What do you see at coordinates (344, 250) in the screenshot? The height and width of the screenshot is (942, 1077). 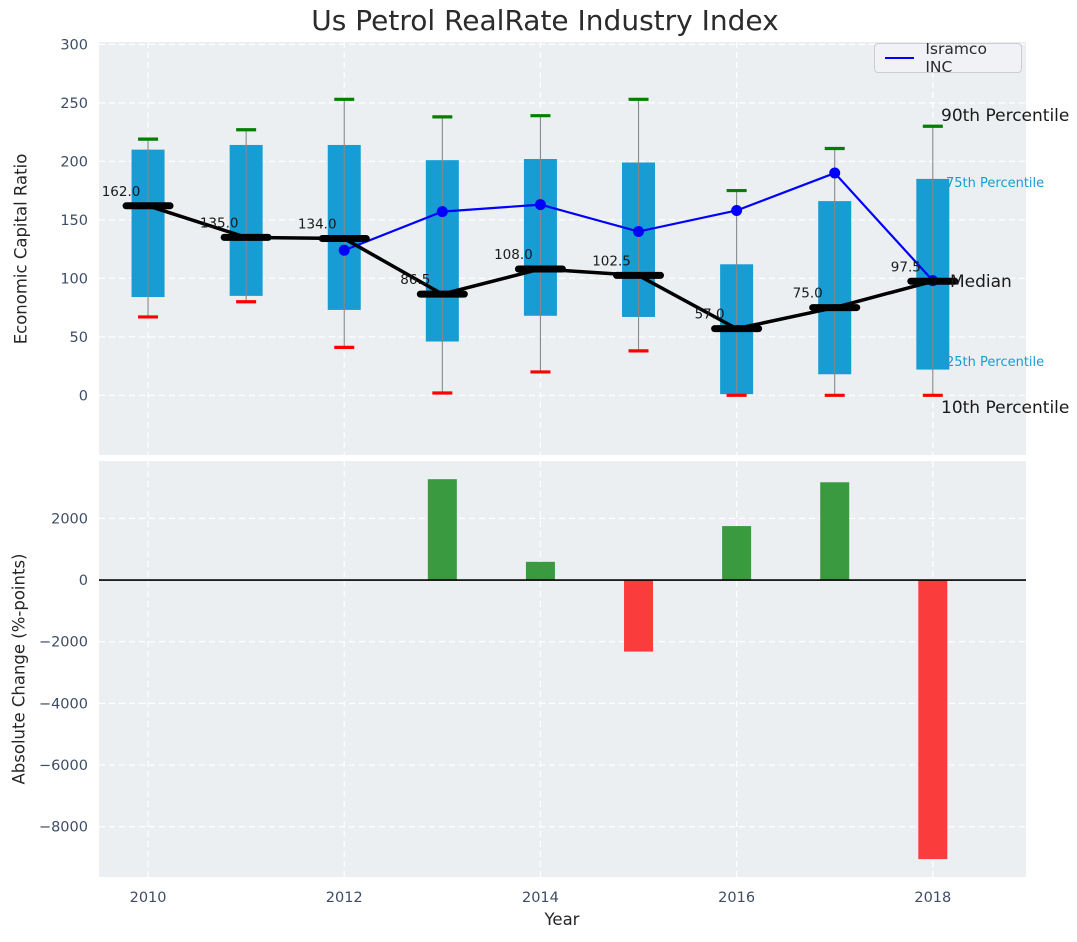 I see `isramco-point-2012` at bounding box center [344, 250].